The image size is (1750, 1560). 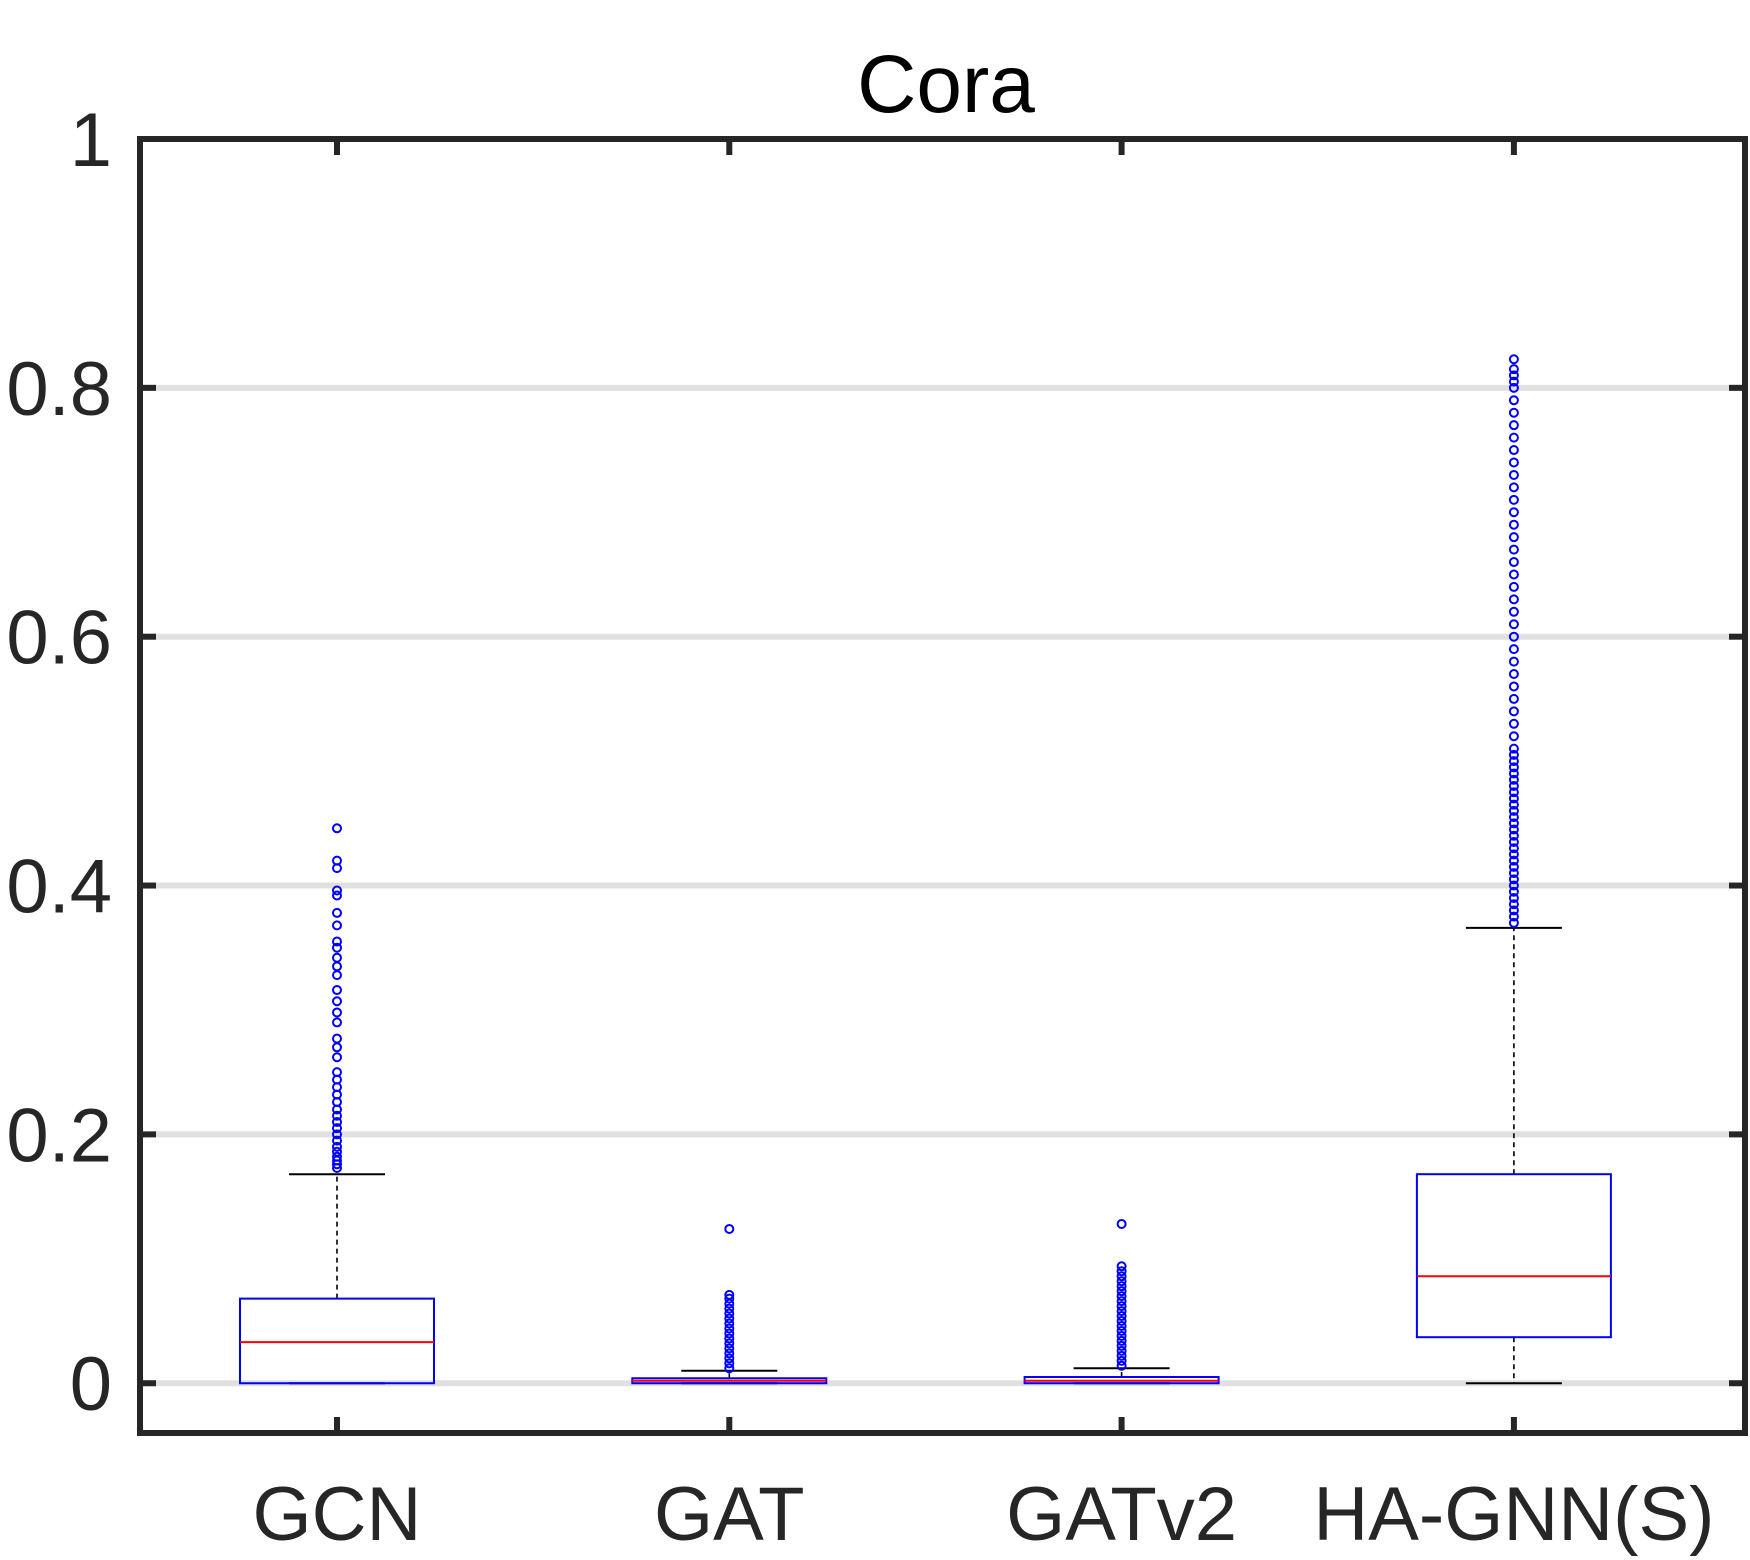 I want to click on box-group-gat, so click(x=729, y=1304).